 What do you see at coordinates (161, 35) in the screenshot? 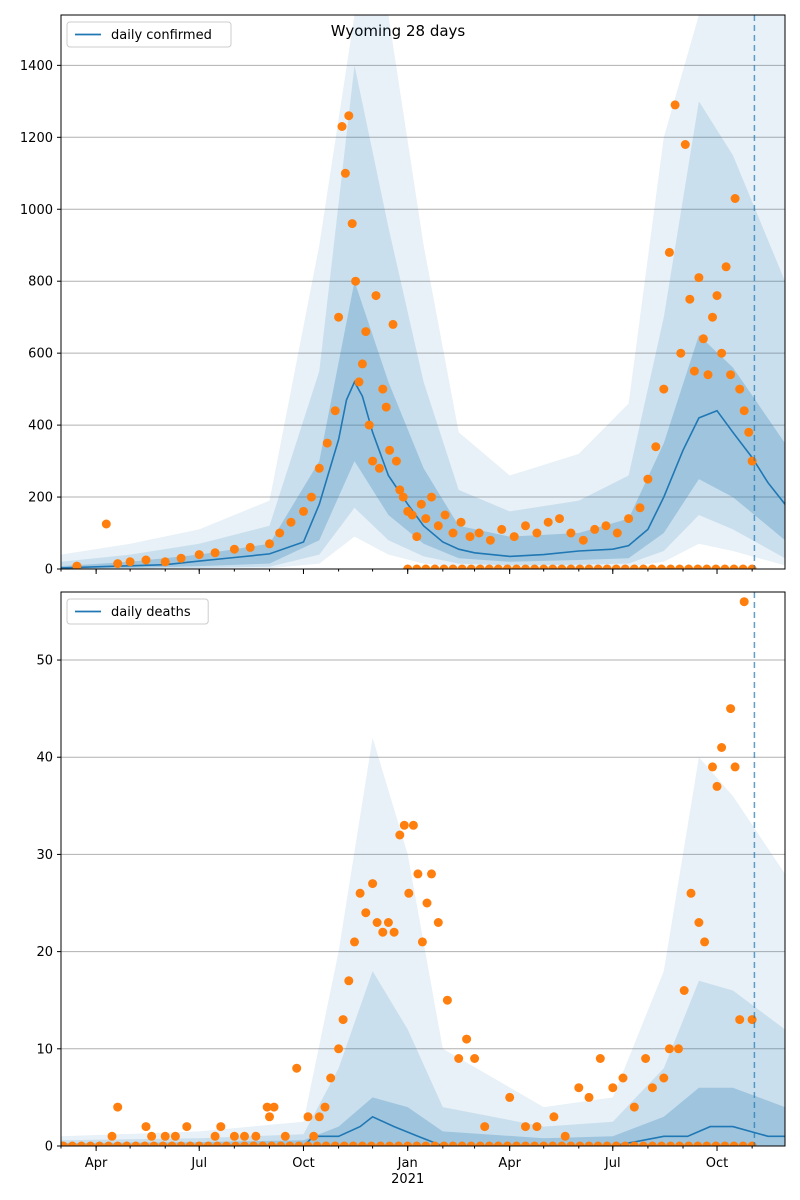
I see `legend-label: daily confirmed` at bounding box center [161, 35].